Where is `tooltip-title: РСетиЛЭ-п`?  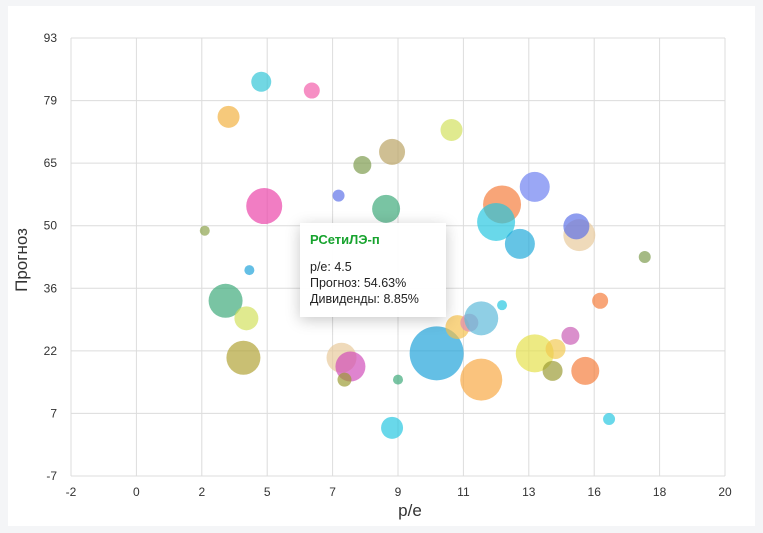
tooltip-title: РСетиЛЭ-п is located at coordinates (345, 239).